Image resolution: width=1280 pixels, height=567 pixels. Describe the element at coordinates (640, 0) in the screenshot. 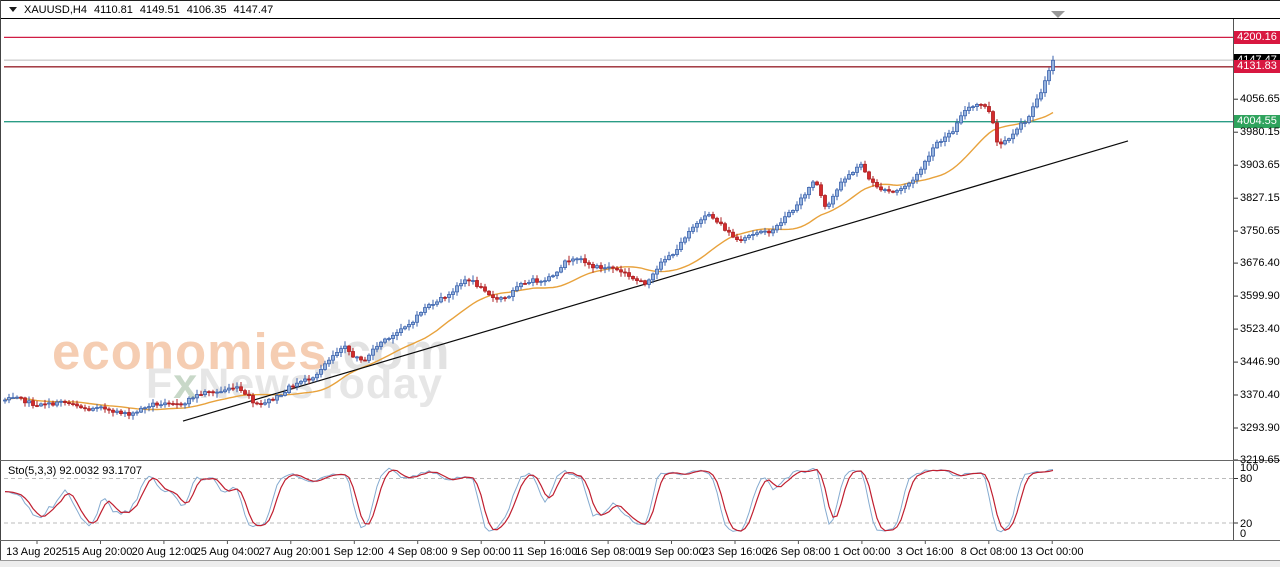

I see `window-top-border` at that location.